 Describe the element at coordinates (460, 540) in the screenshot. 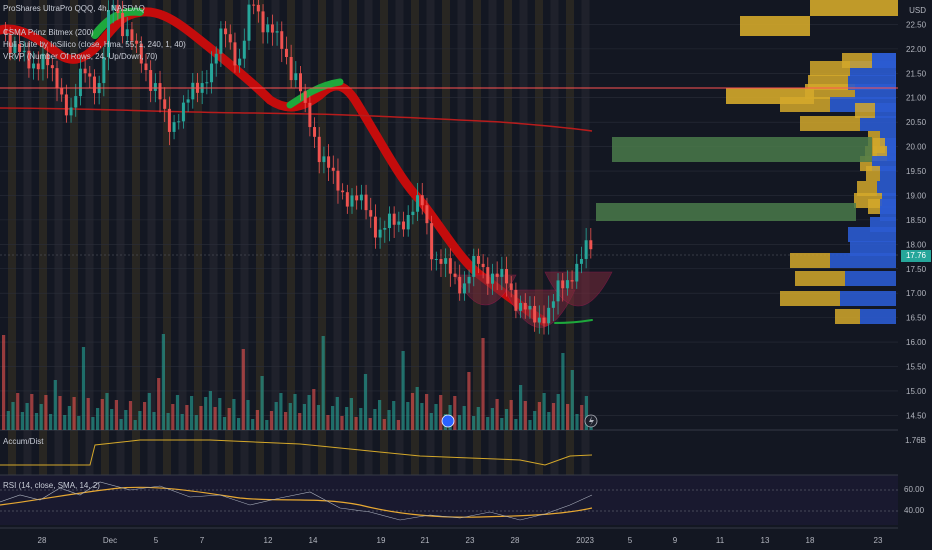

I see `time-axis: 28 Dec 5 7 12 14 19 21 23 28 2023 5 9 11 13 18 23` at that location.